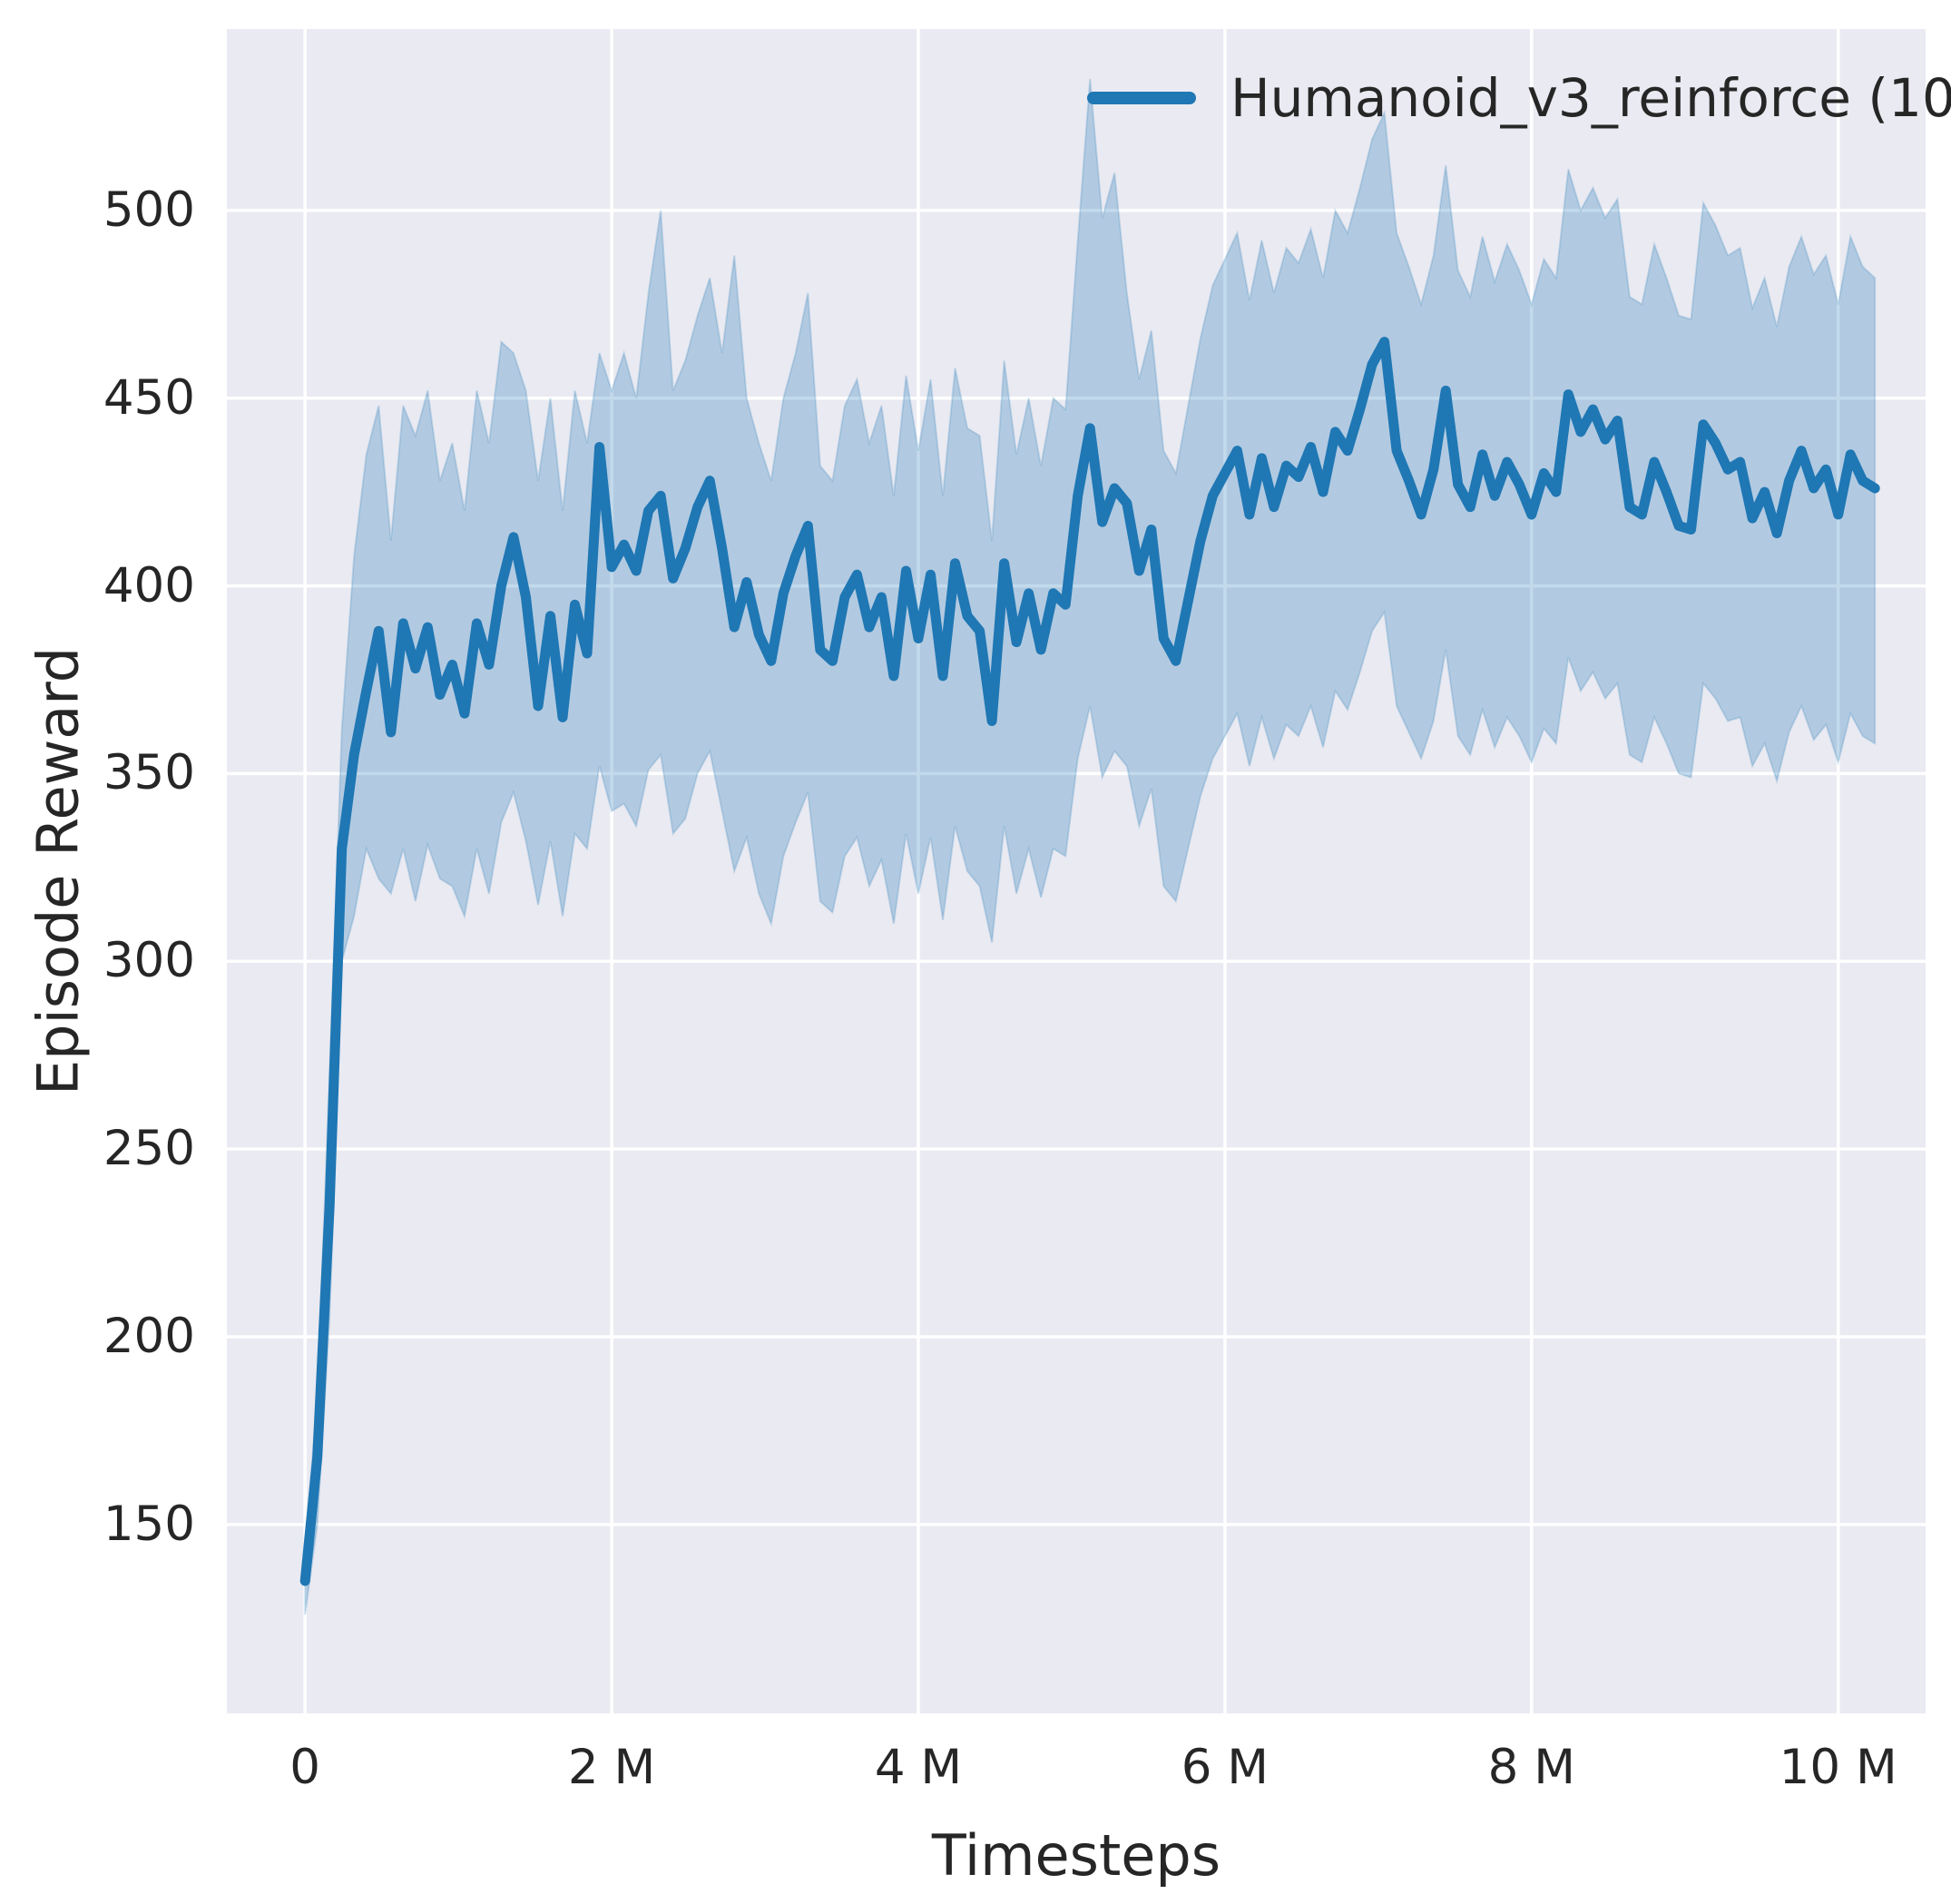 This screenshot has height=1904, width=1951. What do you see at coordinates (149, 1149) in the screenshot?
I see `y-tick-label: 250` at bounding box center [149, 1149].